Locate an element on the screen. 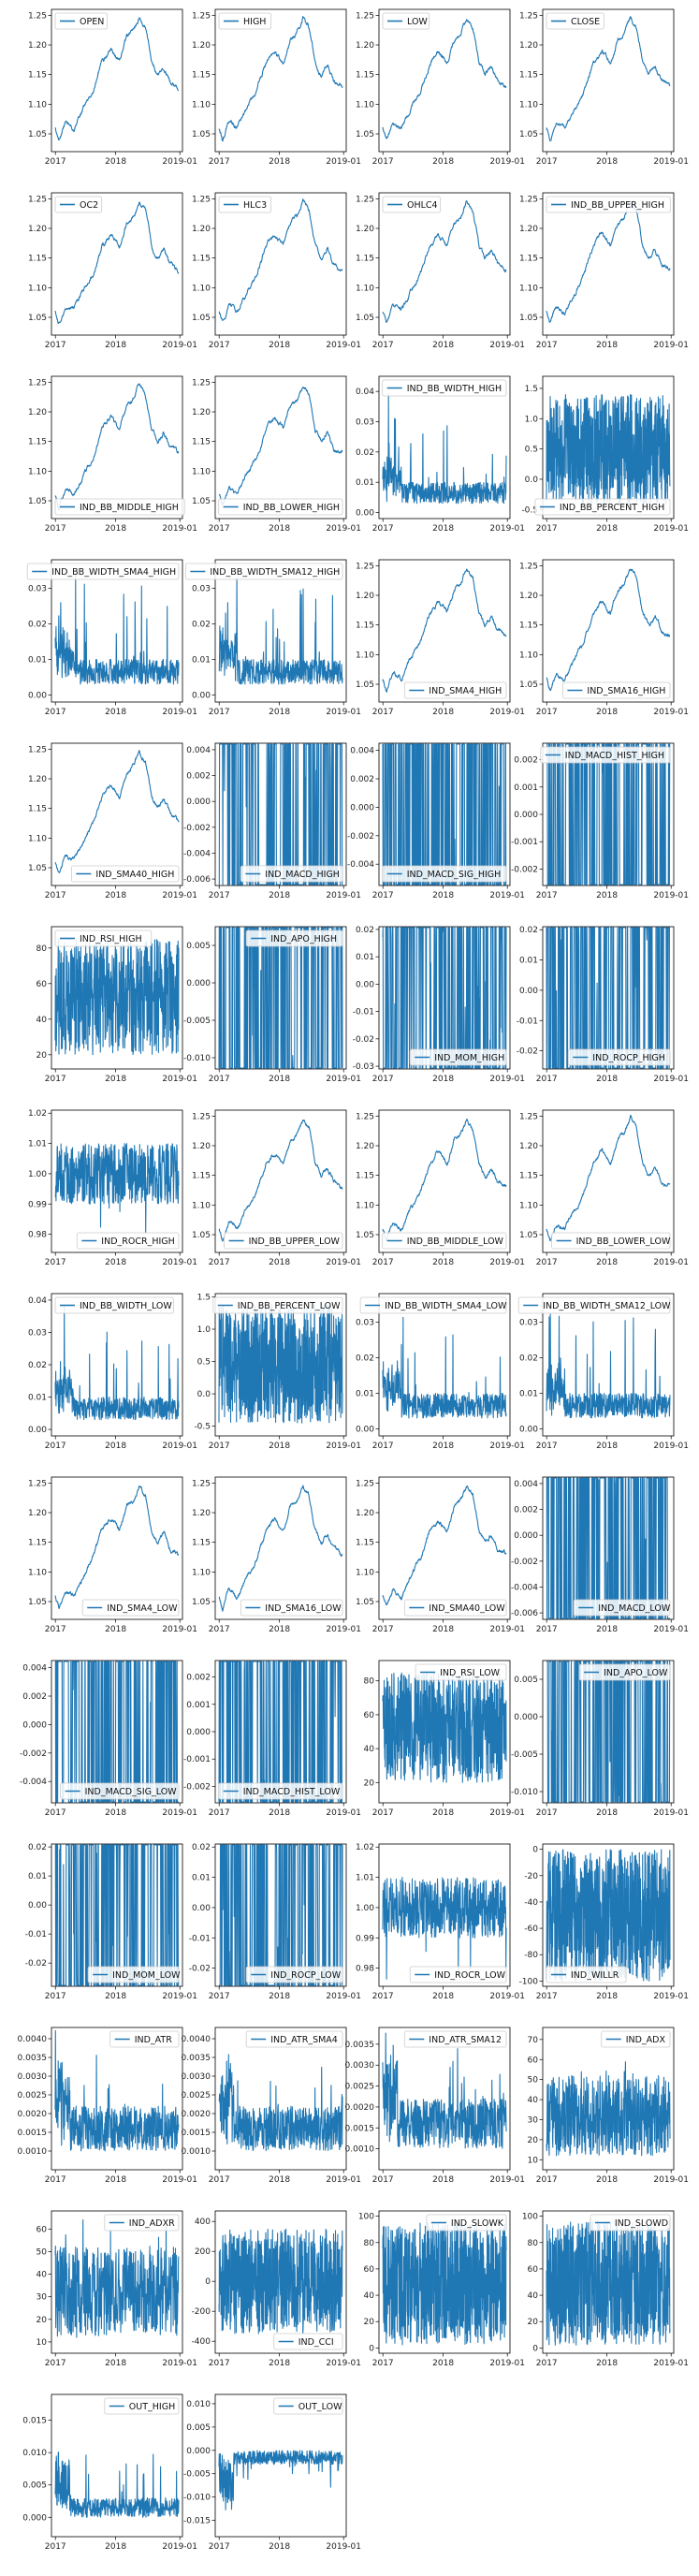 Image resolution: width=699 pixels, height=2576 pixels. y-tick-label: 0.98 is located at coordinates (365, 1969).